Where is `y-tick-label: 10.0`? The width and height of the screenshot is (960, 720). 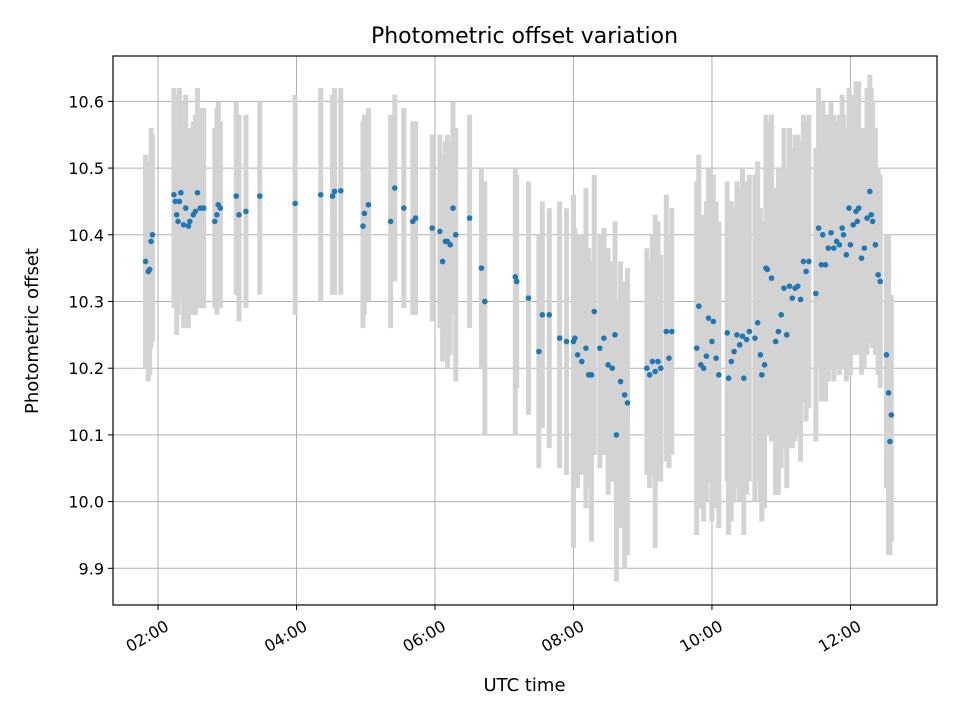 y-tick-label: 10.0 is located at coordinates (86, 502).